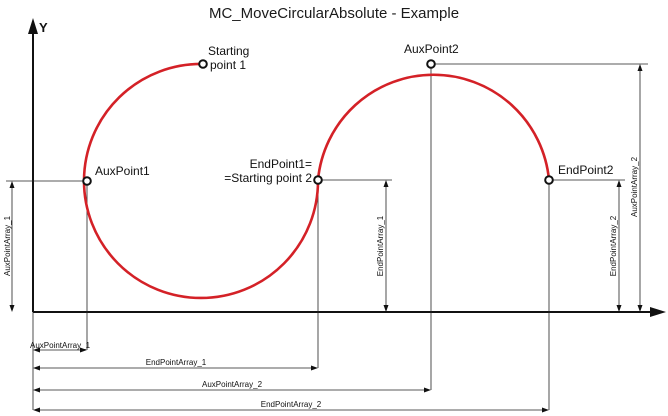  What do you see at coordinates (619, 183) in the screenshot?
I see `dim-end2-y-arrow-top-icon` at bounding box center [619, 183].